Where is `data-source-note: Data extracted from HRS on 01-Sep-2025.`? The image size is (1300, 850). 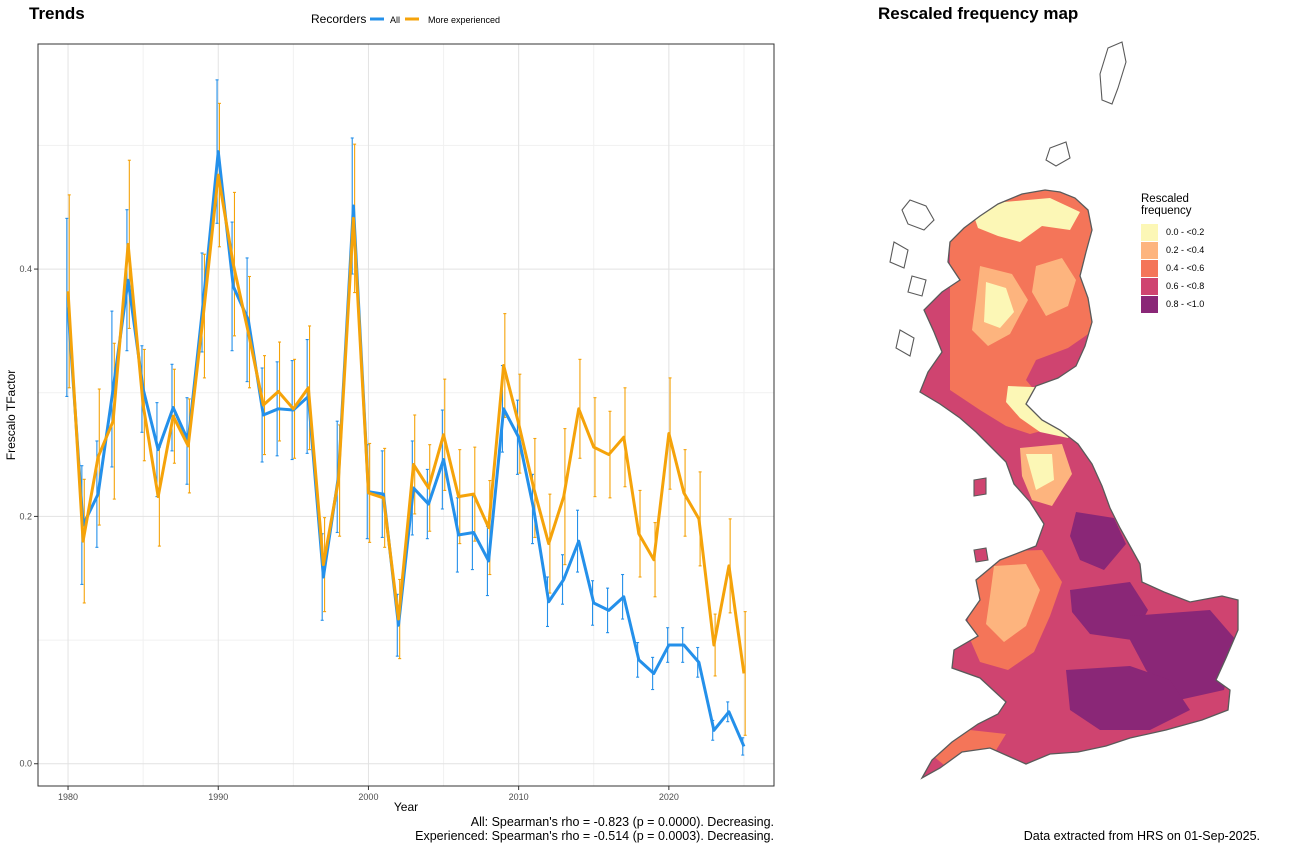 data-source-note: Data extracted from HRS on 01-Sep-2025. is located at coordinates (1141, 836).